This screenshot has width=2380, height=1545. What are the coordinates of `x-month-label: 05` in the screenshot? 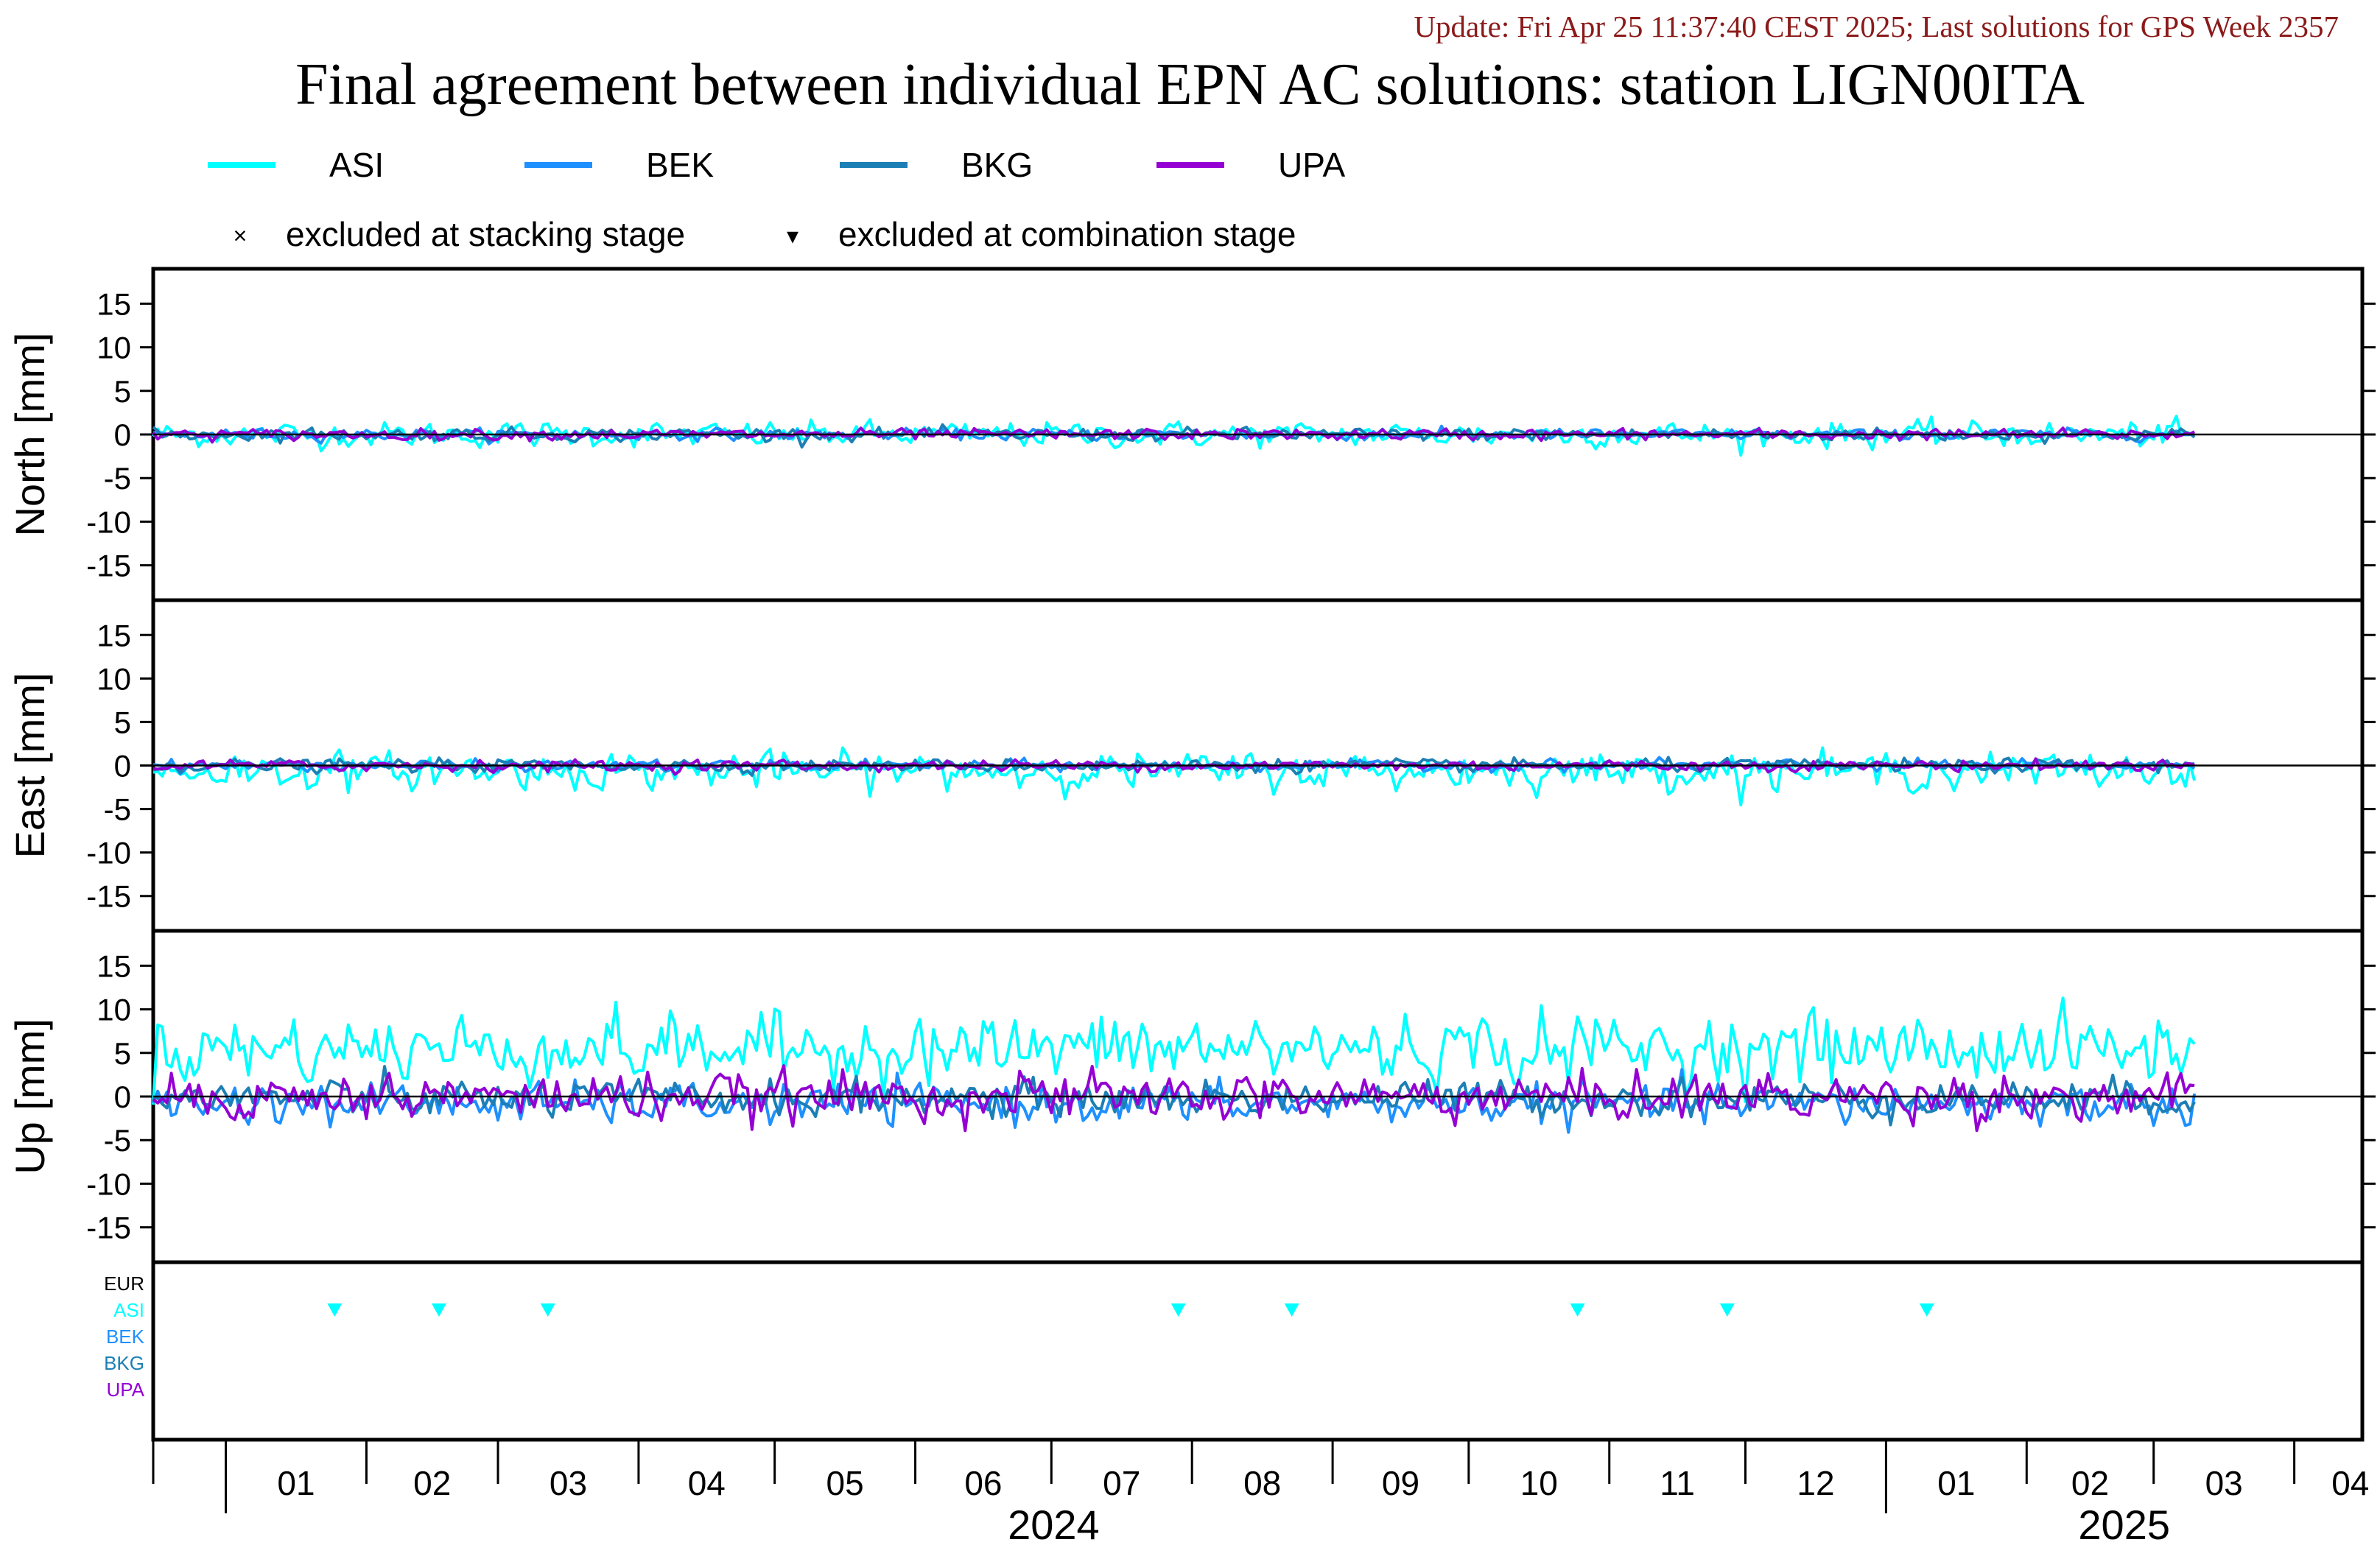 It's located at (845, 1483).